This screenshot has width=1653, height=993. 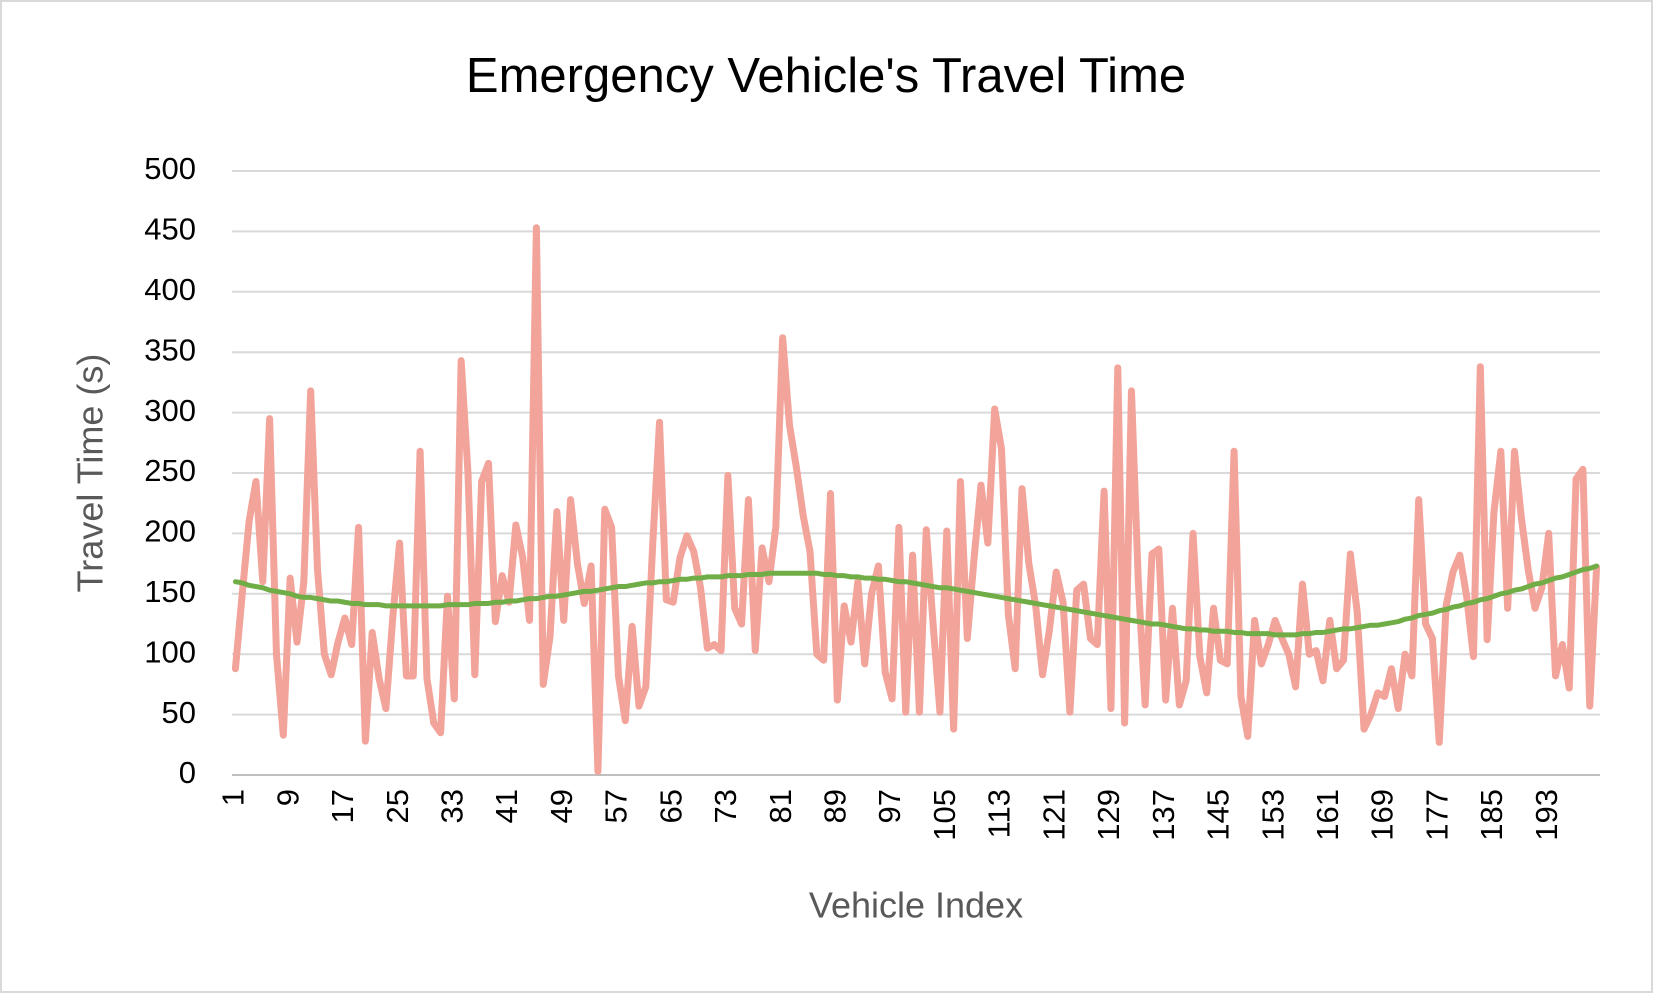 What do you see at coordinates (999, 813) in the screenshot?
I see `x-tick-label: 113` at bounding box center [999, 813].